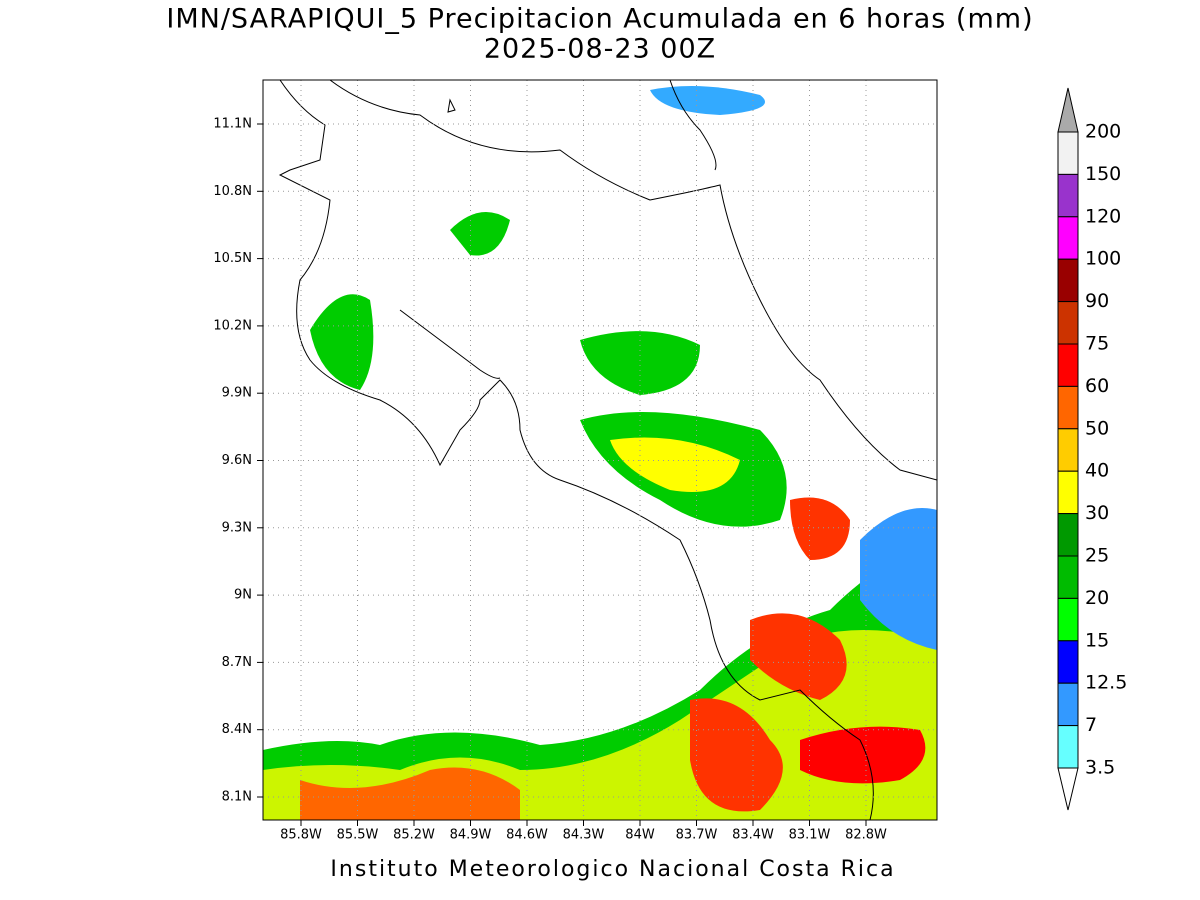 Image resolution: width=1200 pixels, height=900 pixels. What do you see at coordinates (358, 835) in the screenshot?
I see `lon-label: 85.5W` at bounding box center [358, 835].